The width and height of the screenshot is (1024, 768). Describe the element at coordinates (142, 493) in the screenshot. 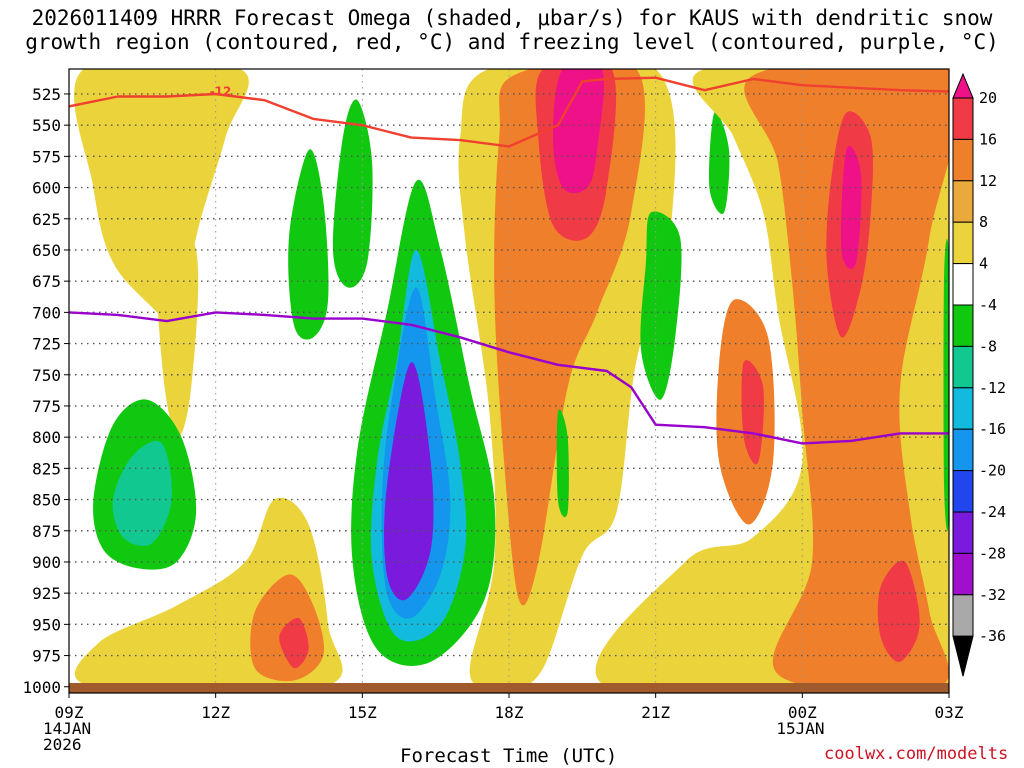

I see `omega-region-teal-left` at that location.